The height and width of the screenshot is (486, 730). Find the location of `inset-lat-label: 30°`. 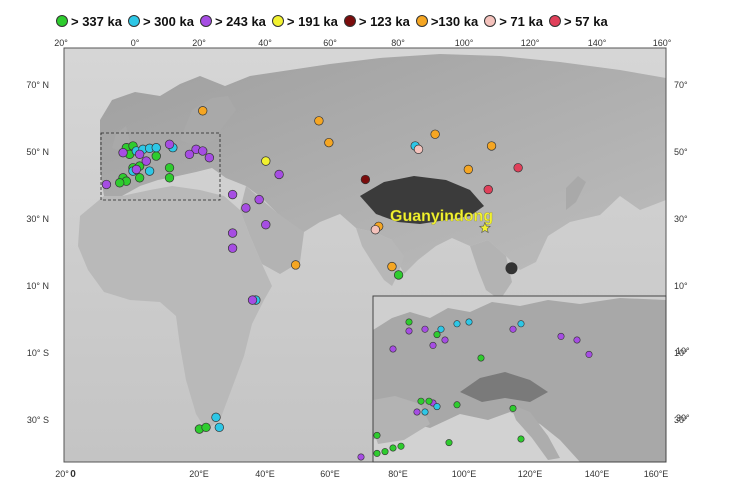

inset-lat-label: 30° is located at coordinates (683, 418).